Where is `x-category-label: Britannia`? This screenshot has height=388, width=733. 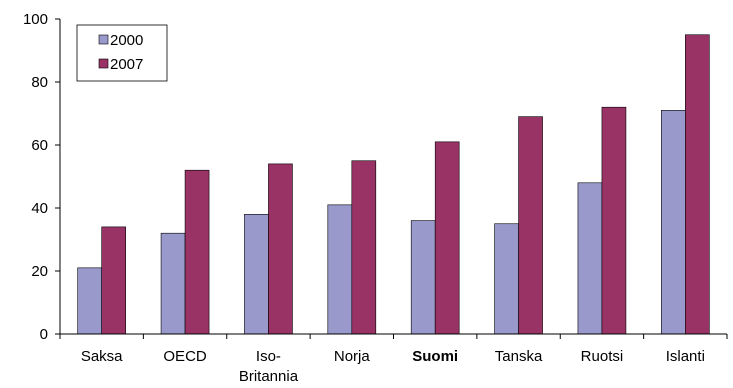 x-category-label: Britannia is located at coordinates (269, 376).